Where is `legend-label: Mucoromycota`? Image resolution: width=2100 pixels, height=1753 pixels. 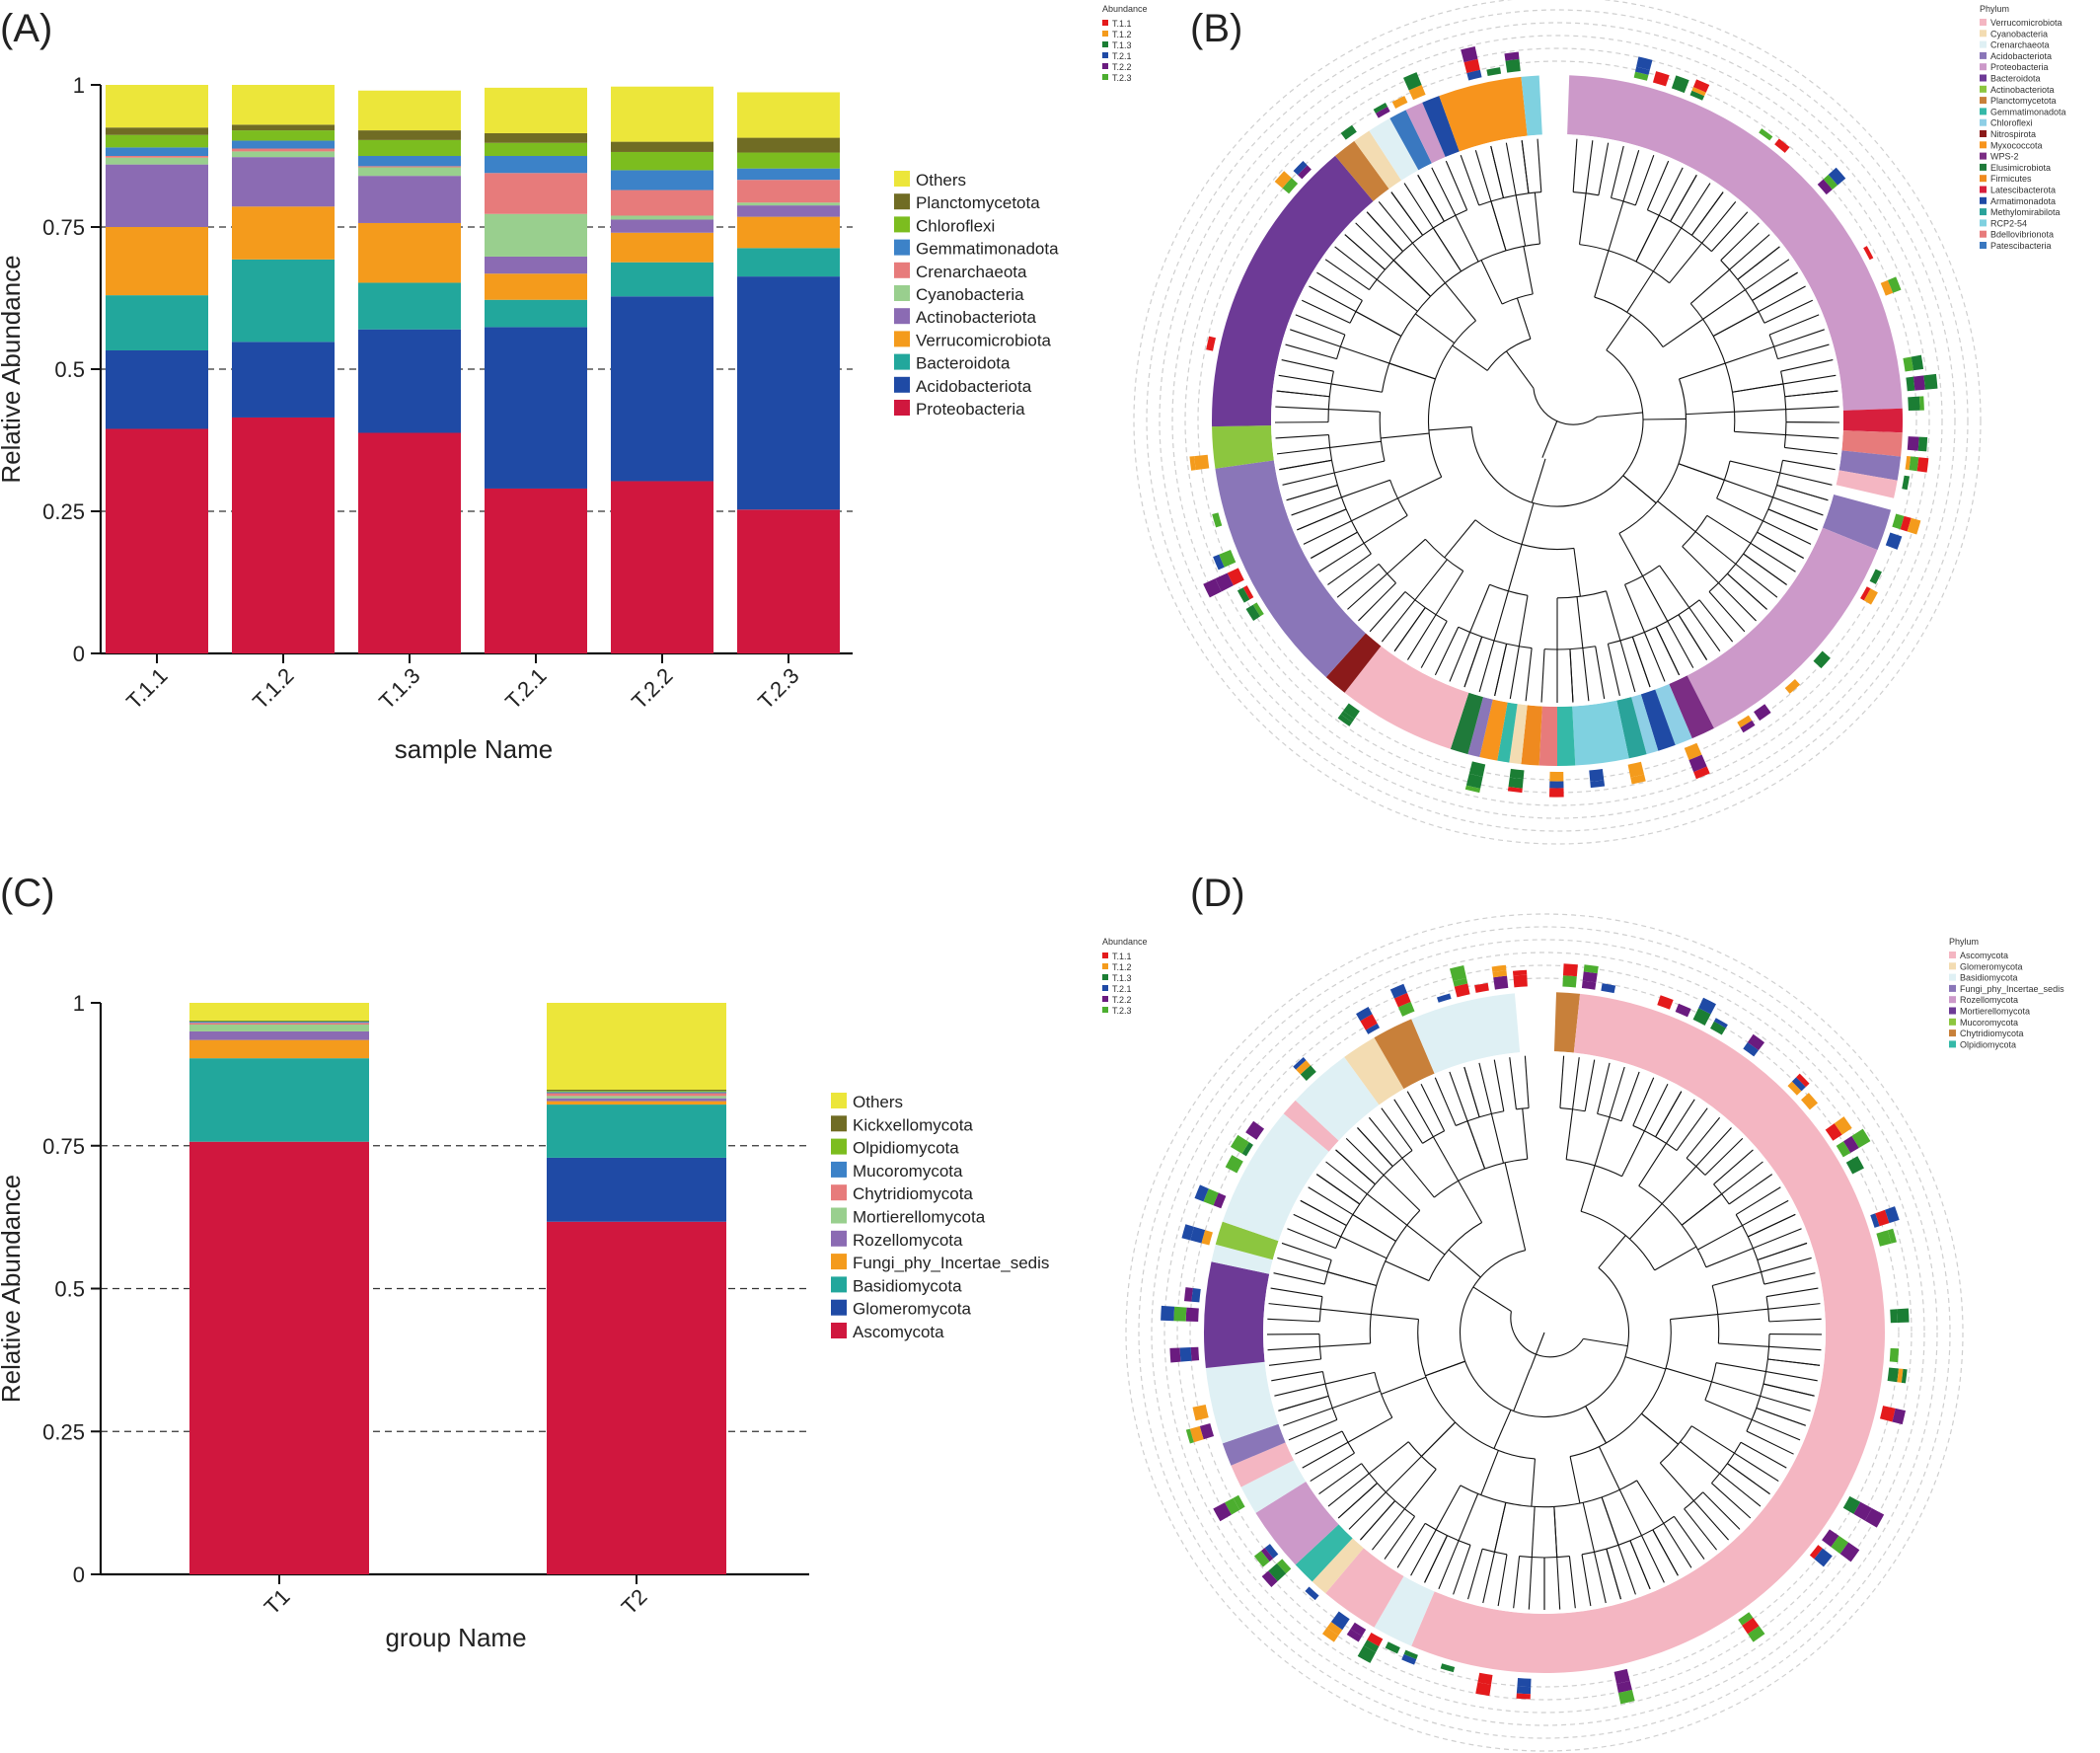 legend-label: Mucoromycota is located at coordinates (908, 1172).